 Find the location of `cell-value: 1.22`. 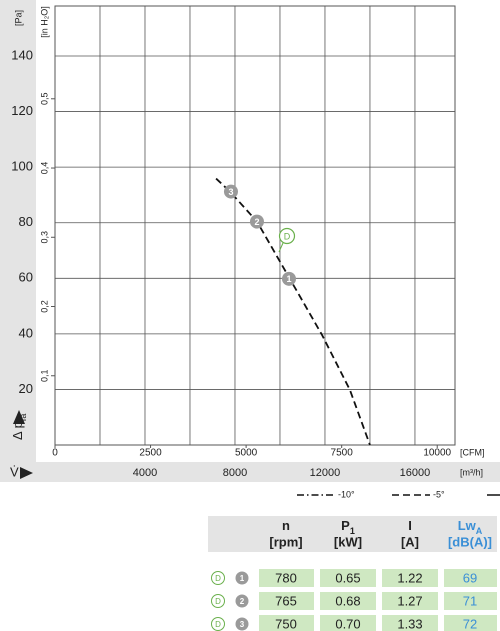

cell-value: 1.22 is located at coordinates (409, 577).